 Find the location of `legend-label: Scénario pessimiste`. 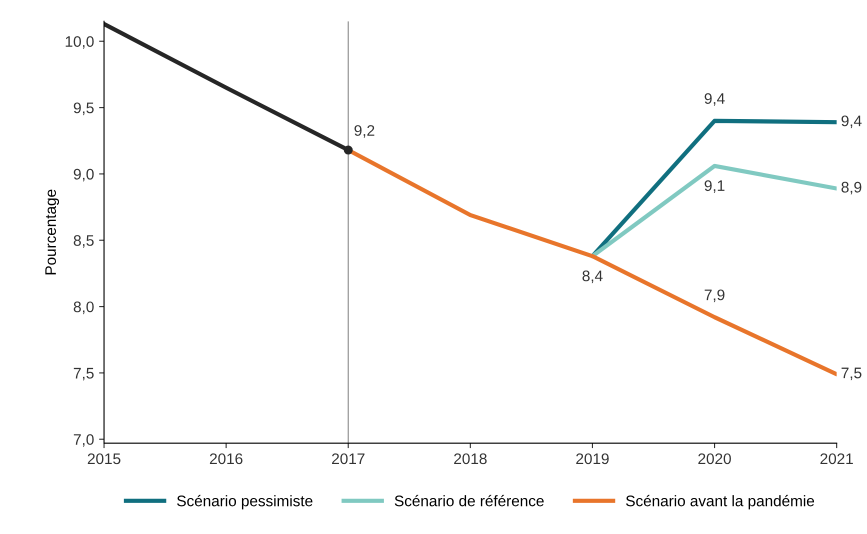

legend-label: Scénario pessimiste is located at coordinates (244, 502).